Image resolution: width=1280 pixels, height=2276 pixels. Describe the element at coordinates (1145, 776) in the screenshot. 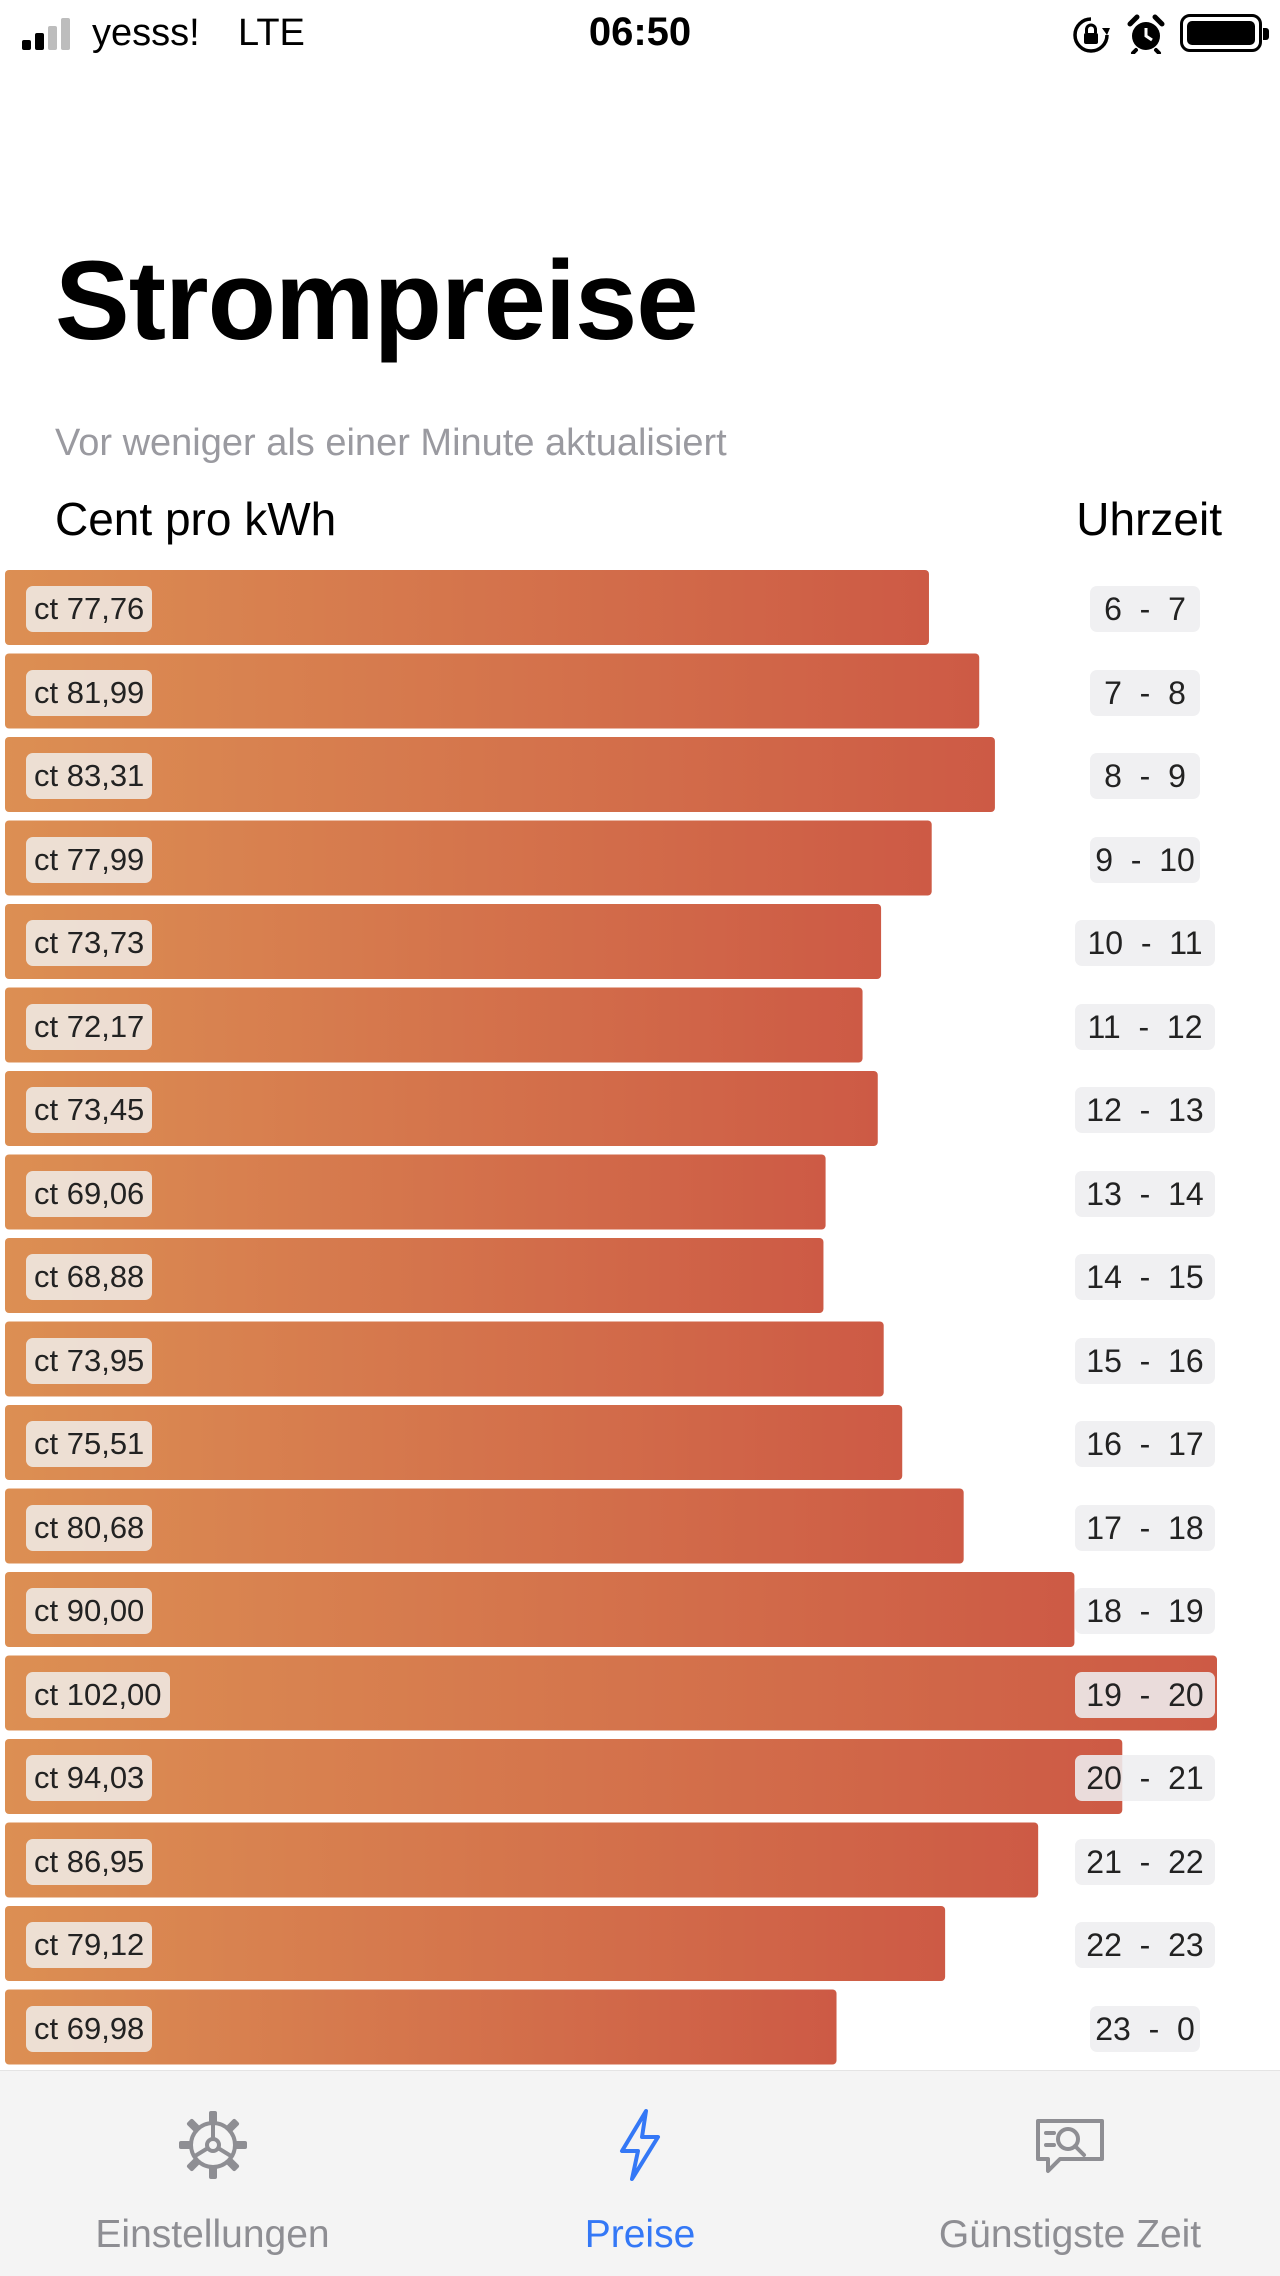

I see `time-slot-label: 8 - 9` at that location.